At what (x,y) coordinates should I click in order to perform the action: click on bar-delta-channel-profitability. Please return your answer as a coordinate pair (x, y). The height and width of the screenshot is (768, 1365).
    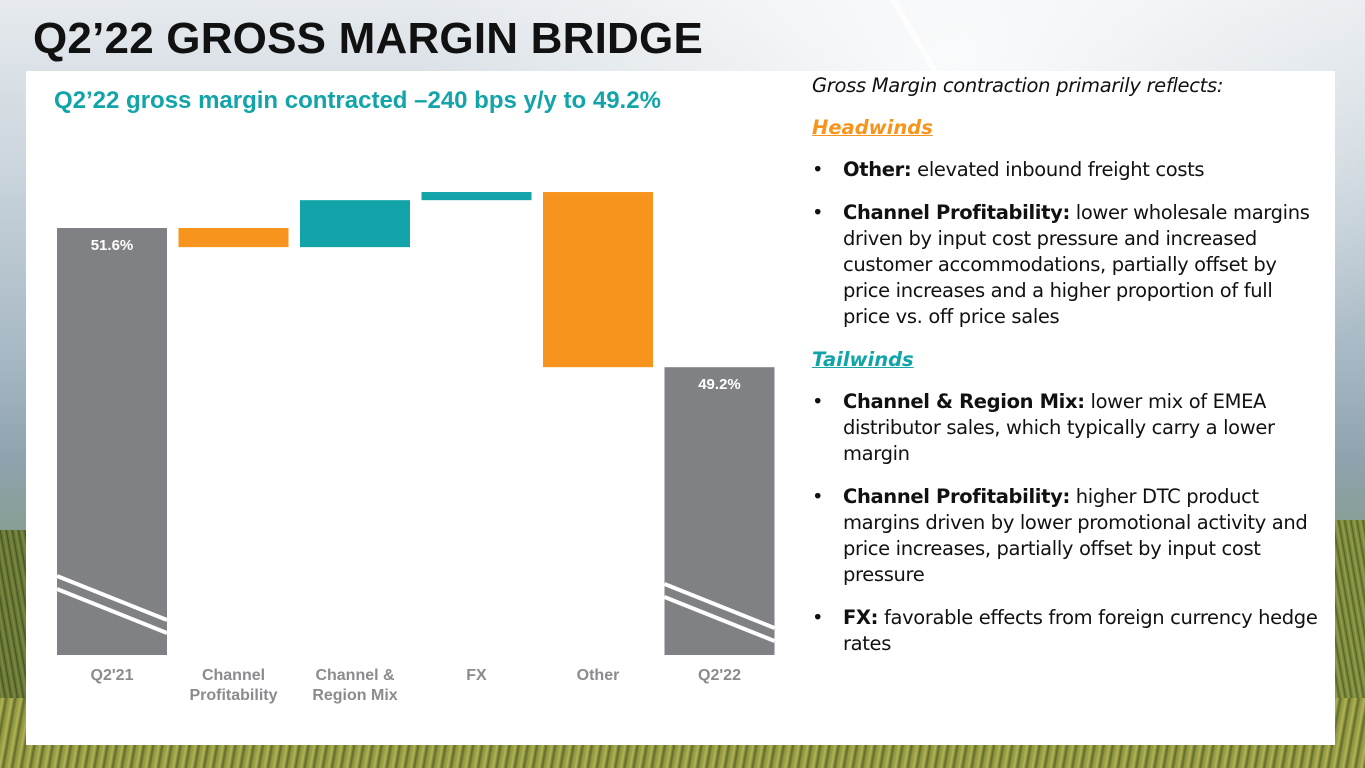
    Looking at the image, I should click on (233, 238).